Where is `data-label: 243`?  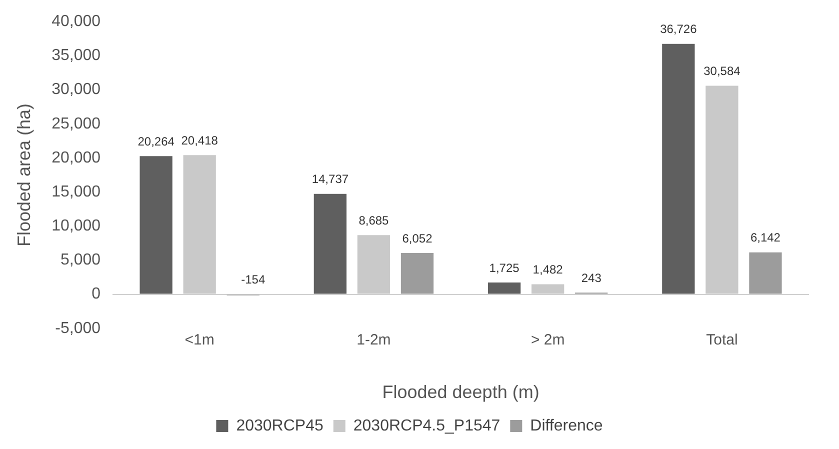
data-label: 243 is located at coordinates (591, 277).